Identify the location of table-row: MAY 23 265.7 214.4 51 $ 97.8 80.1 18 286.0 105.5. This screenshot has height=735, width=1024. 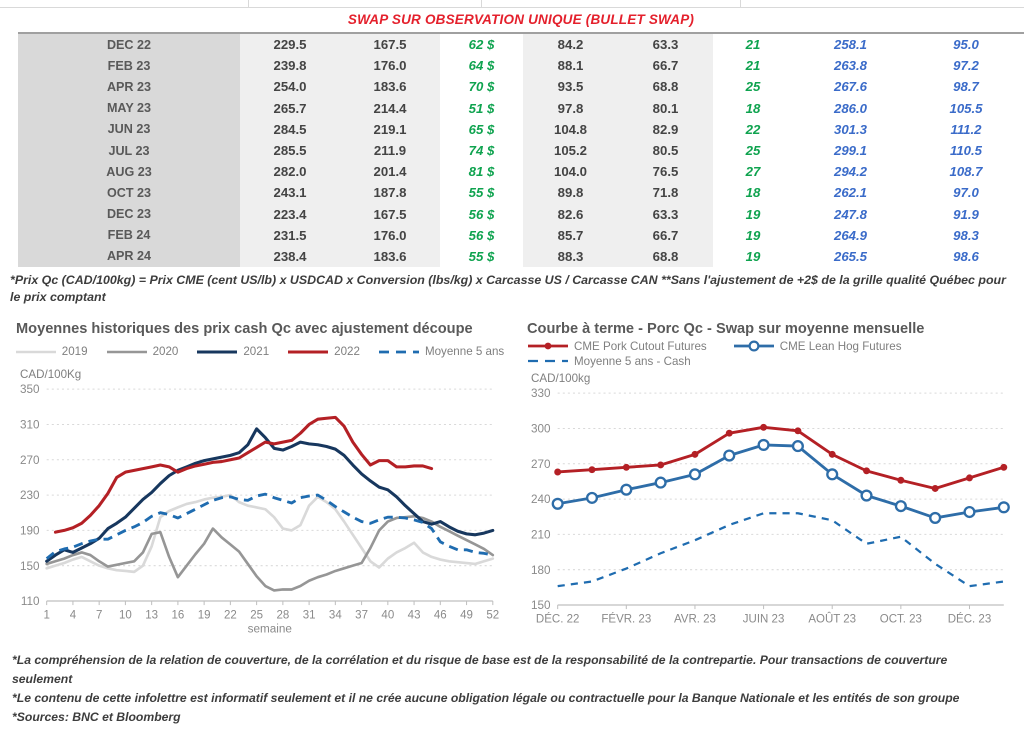
(521, 108).